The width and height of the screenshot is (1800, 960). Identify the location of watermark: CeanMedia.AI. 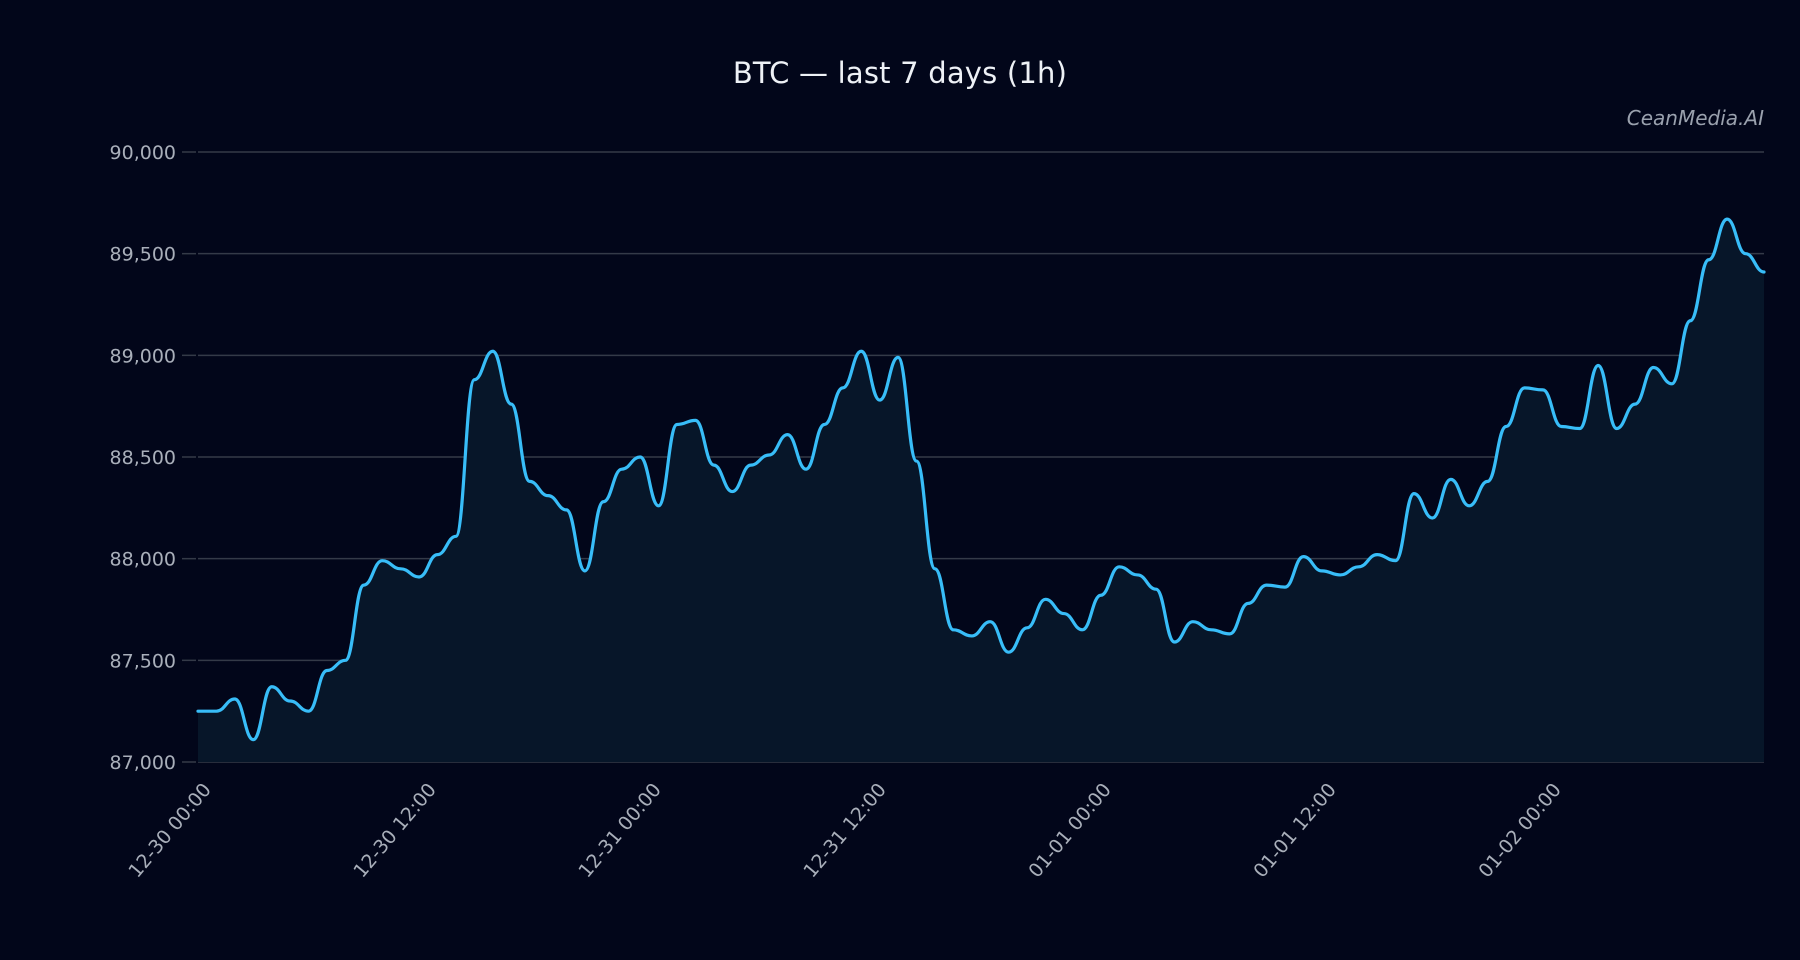
(1695, 118).